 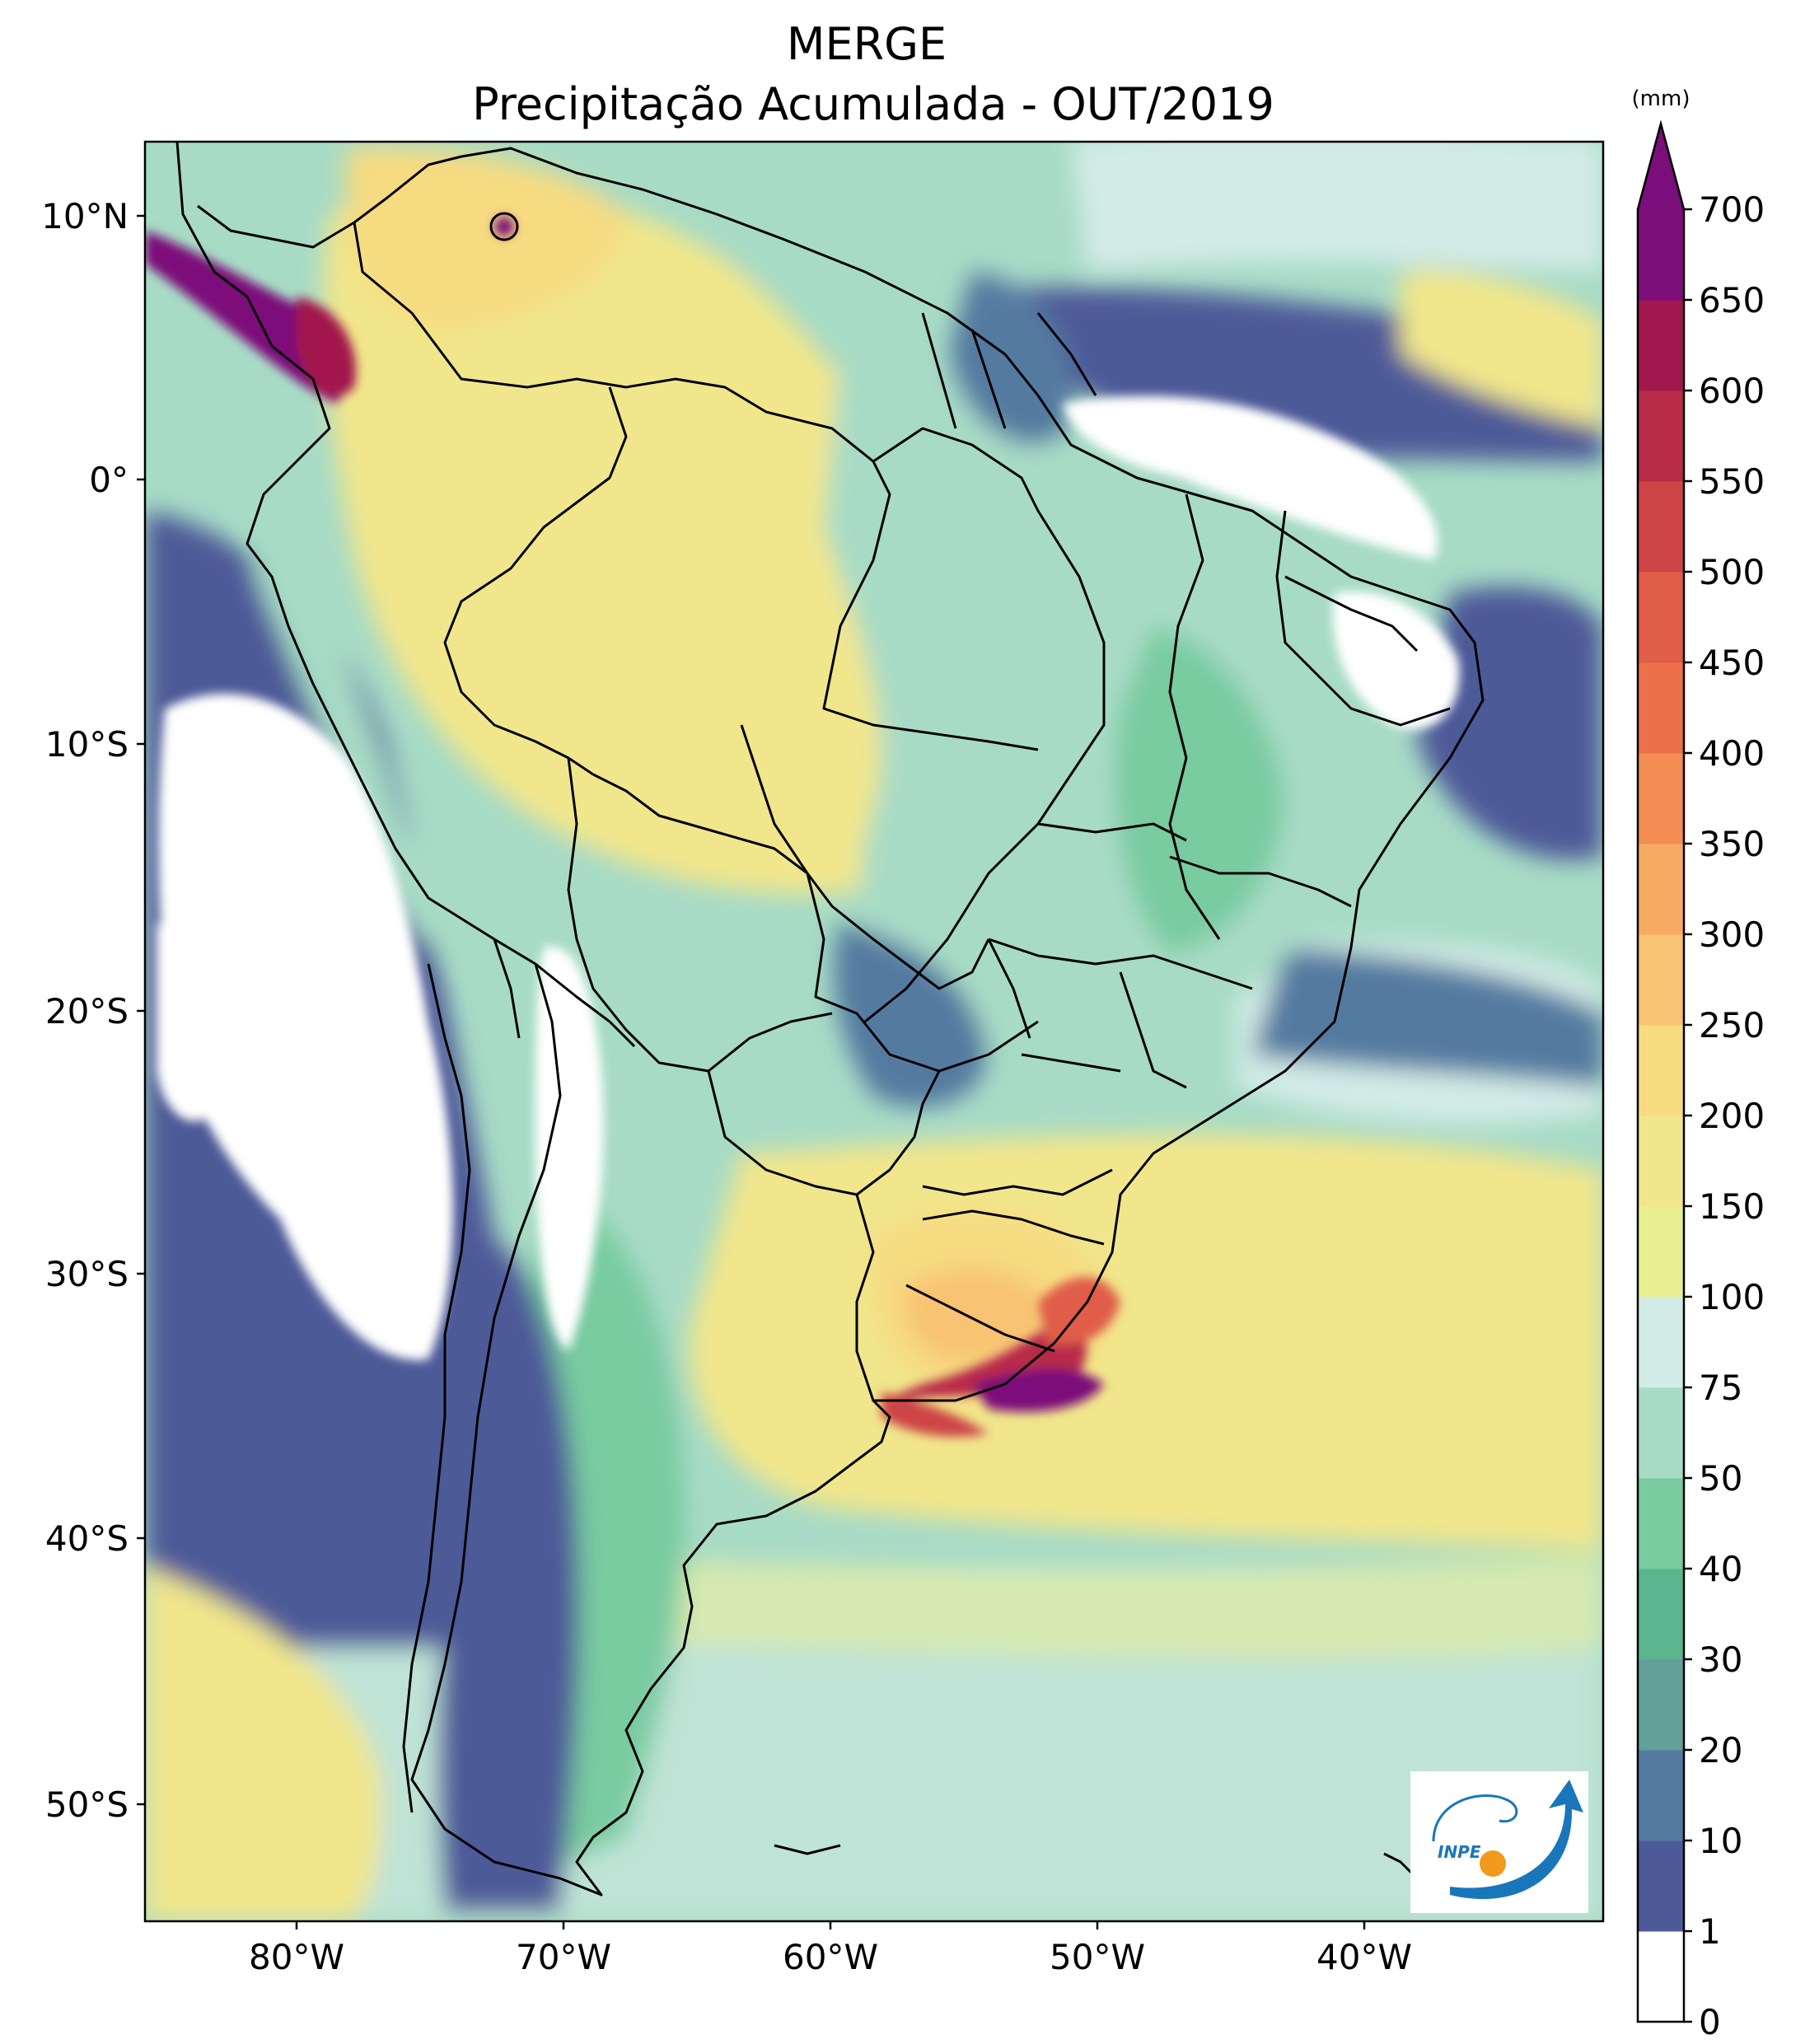 I want to click on colorbar-tick-label: 350, so click(x=1732, y=844).